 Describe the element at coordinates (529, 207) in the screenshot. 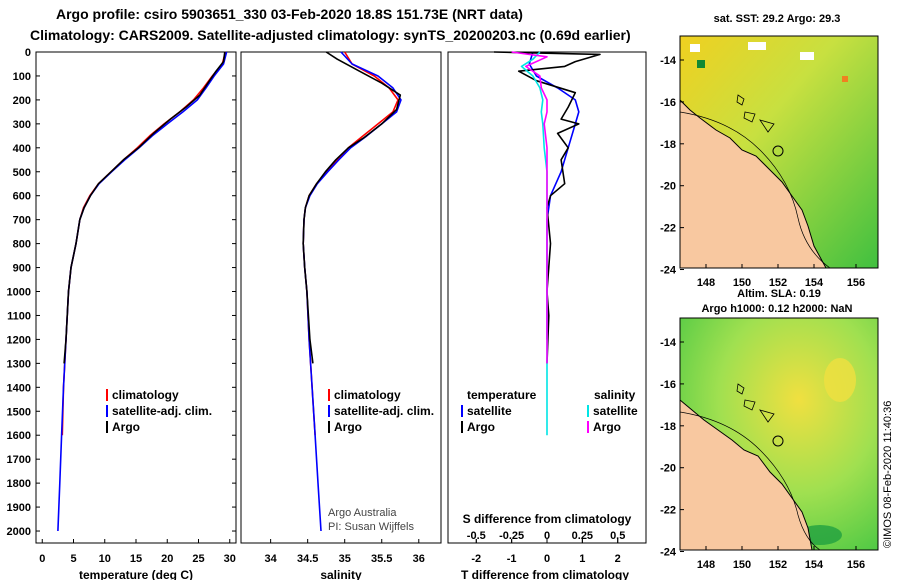

I see `series-line-s-argo` at that location.